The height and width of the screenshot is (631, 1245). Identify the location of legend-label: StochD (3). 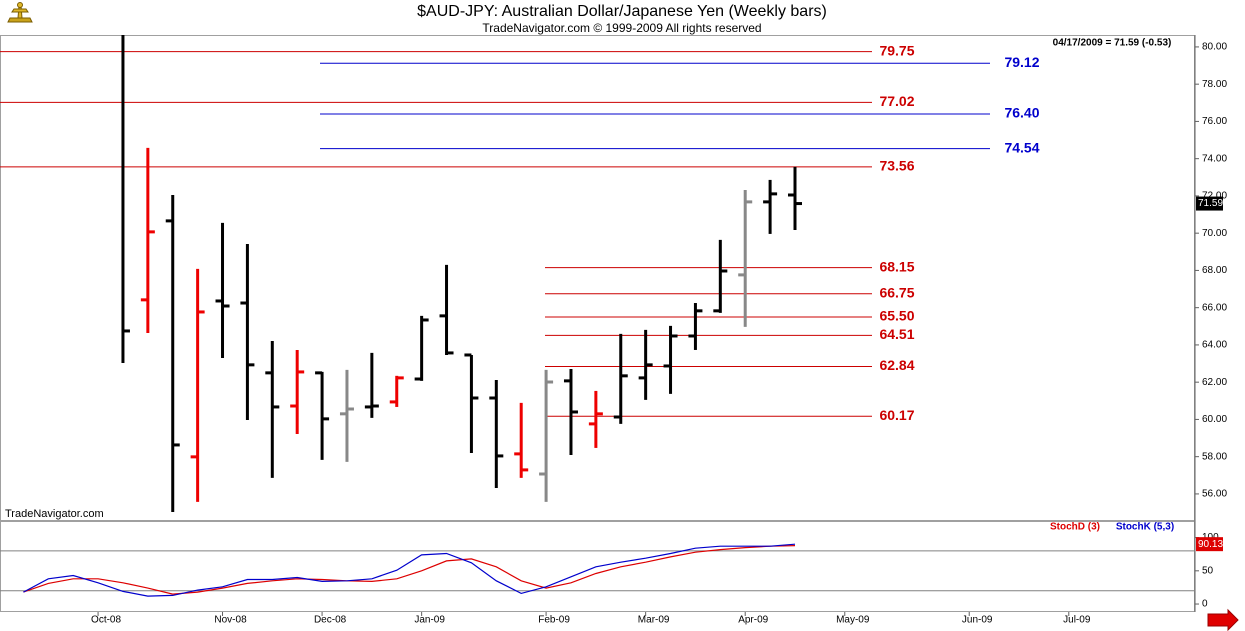
(1075, 527).